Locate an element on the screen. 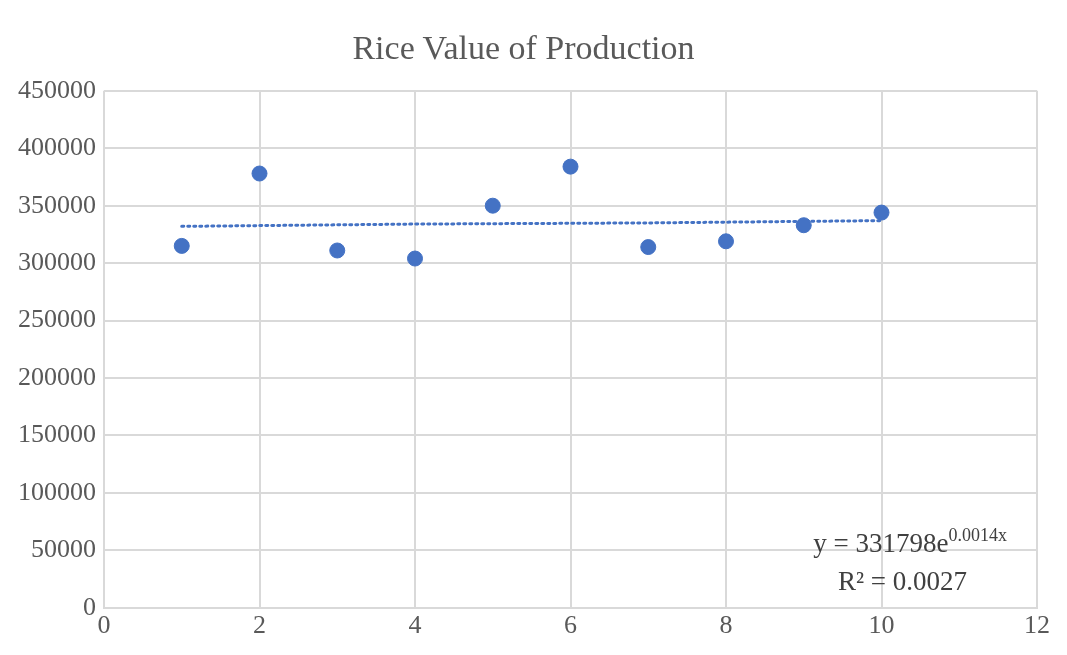  y-tick-label: 400000 is located at coordinates (57, 147).